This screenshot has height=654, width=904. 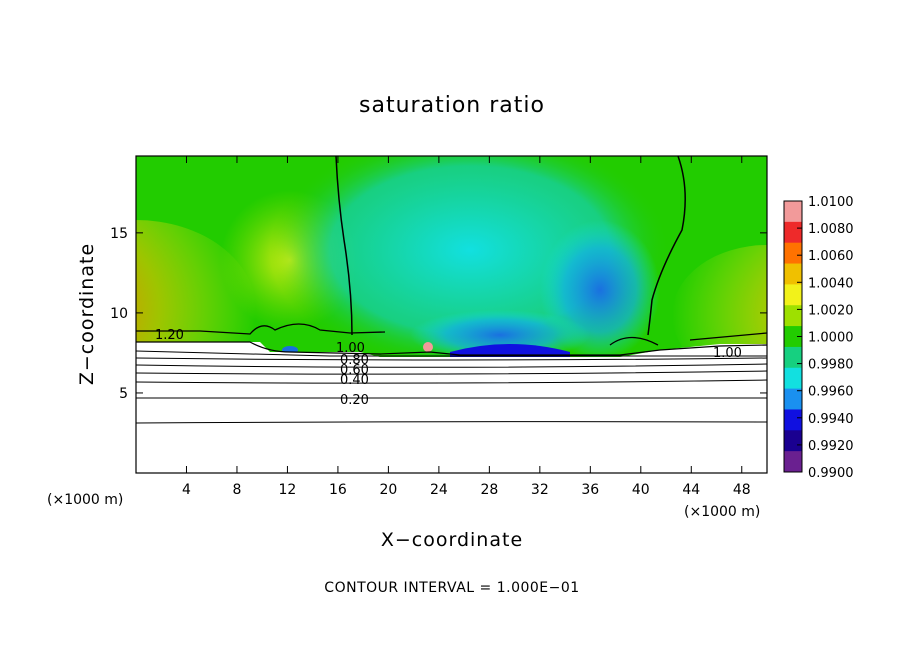 What do you see at coordinates (236, 490) in the screenshot?
I see `x-tick-label: 8` at bounding box center [236, 490].